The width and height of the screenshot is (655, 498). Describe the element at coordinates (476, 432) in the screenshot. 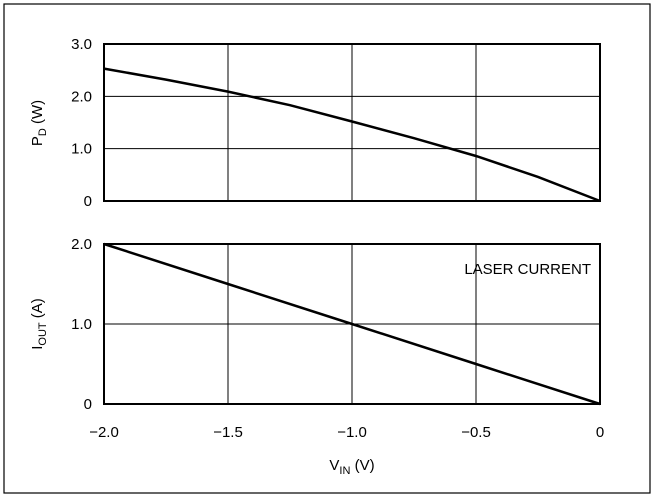

I see `x-tick-label: −0.5` at that location.